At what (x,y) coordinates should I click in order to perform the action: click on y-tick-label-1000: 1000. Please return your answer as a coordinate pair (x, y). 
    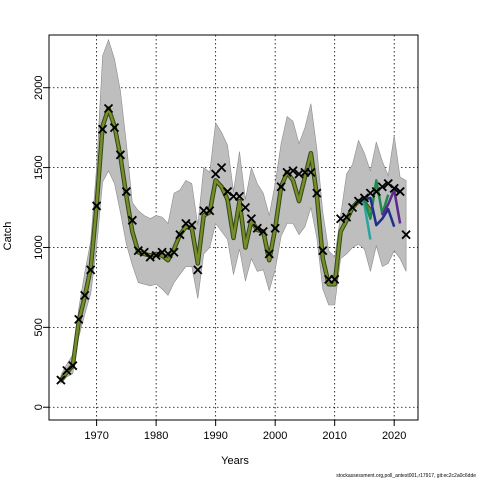
    Looking at the image, I should click on (39, 247).